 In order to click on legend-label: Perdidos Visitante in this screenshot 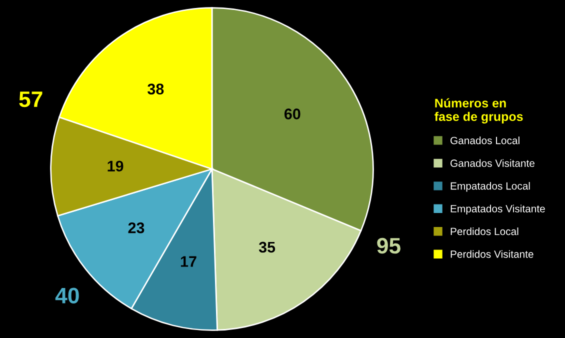, I will do `click(492, 254)`.